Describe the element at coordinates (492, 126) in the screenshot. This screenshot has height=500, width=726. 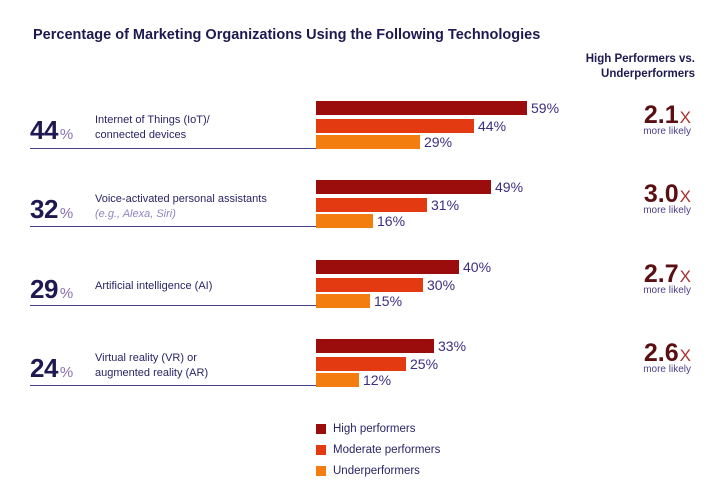
I see `bar-value-label-moderate: 44%` at that location.